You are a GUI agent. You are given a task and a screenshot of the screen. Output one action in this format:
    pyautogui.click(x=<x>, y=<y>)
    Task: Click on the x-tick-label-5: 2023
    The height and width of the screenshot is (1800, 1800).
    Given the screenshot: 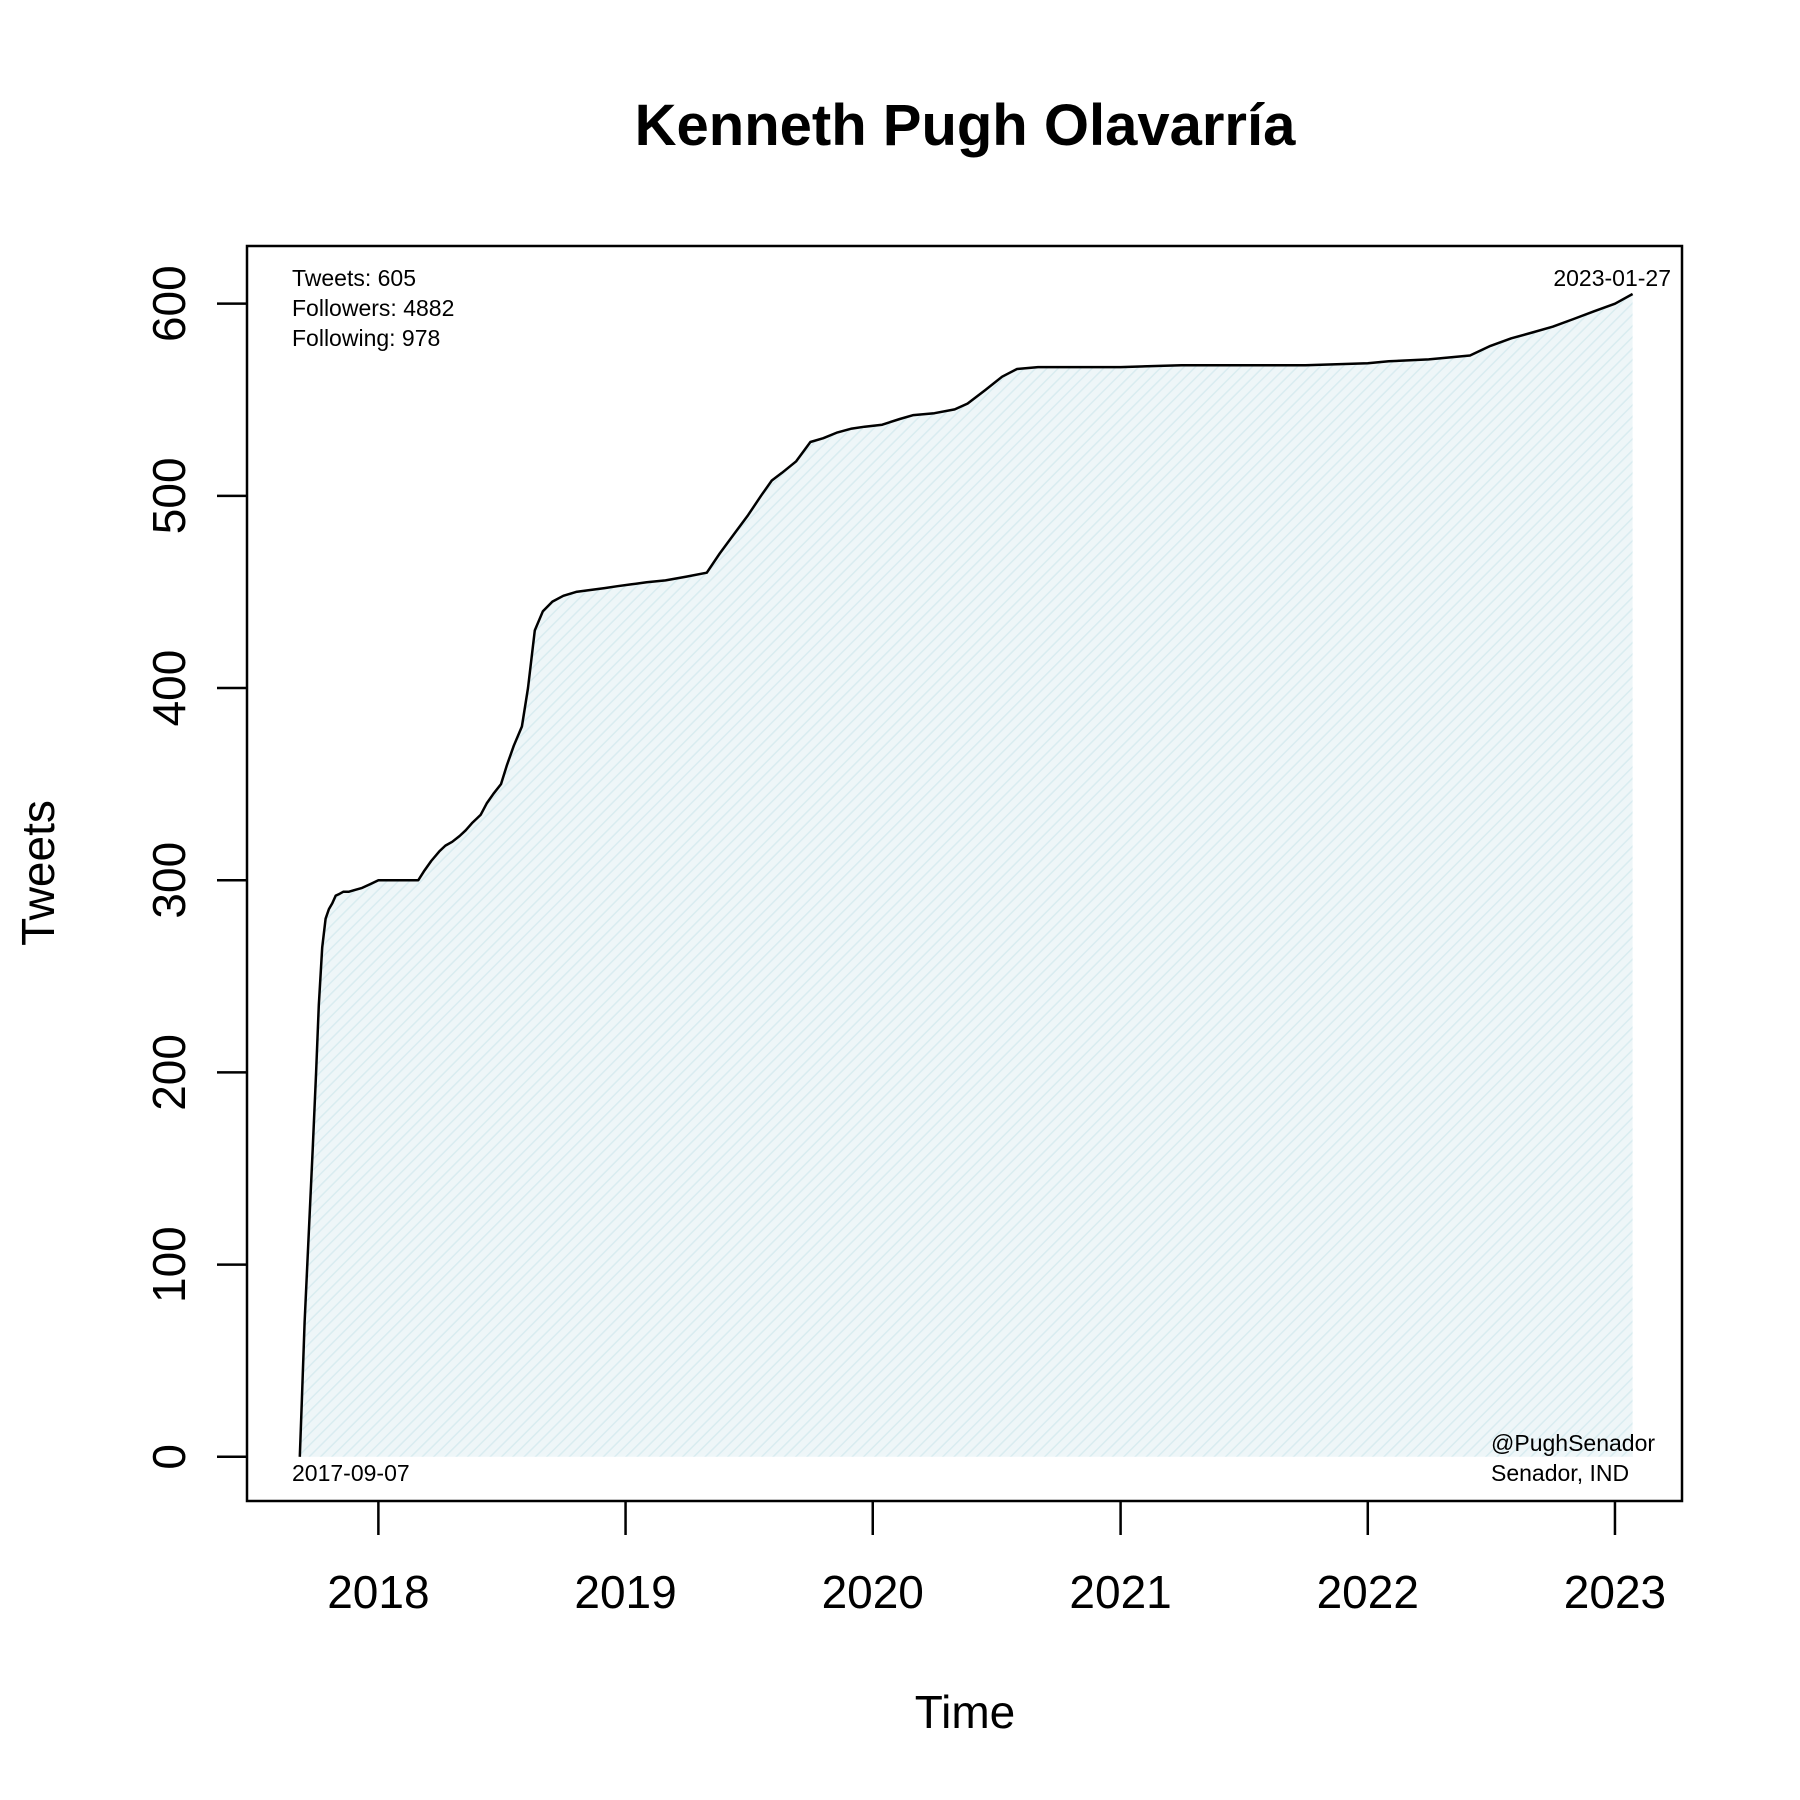 What is the action you would take?
    pyautogui.click(x=1615, y=1592)
    